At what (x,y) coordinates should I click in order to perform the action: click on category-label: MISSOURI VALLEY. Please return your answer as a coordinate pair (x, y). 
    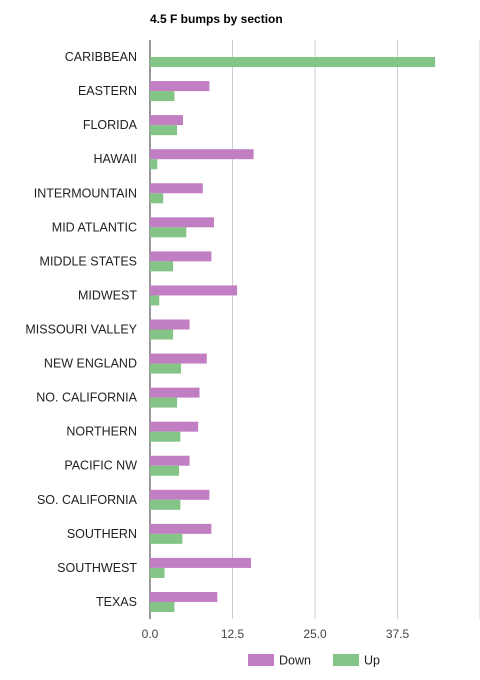
    Looking at the image, I should click on (81, 330).